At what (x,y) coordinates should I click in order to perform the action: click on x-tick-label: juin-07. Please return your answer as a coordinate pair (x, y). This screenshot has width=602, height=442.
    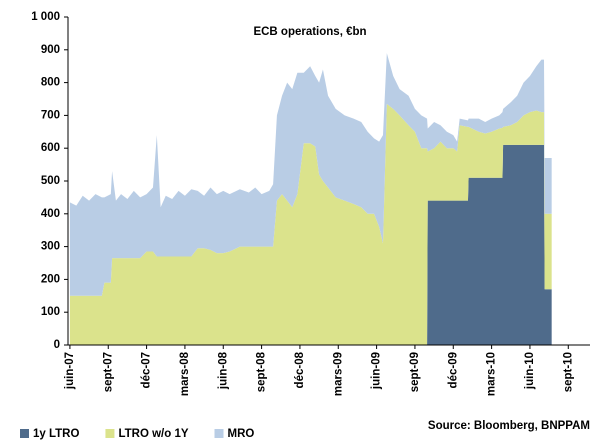
    Looking at the image, I should click on (70, 371).